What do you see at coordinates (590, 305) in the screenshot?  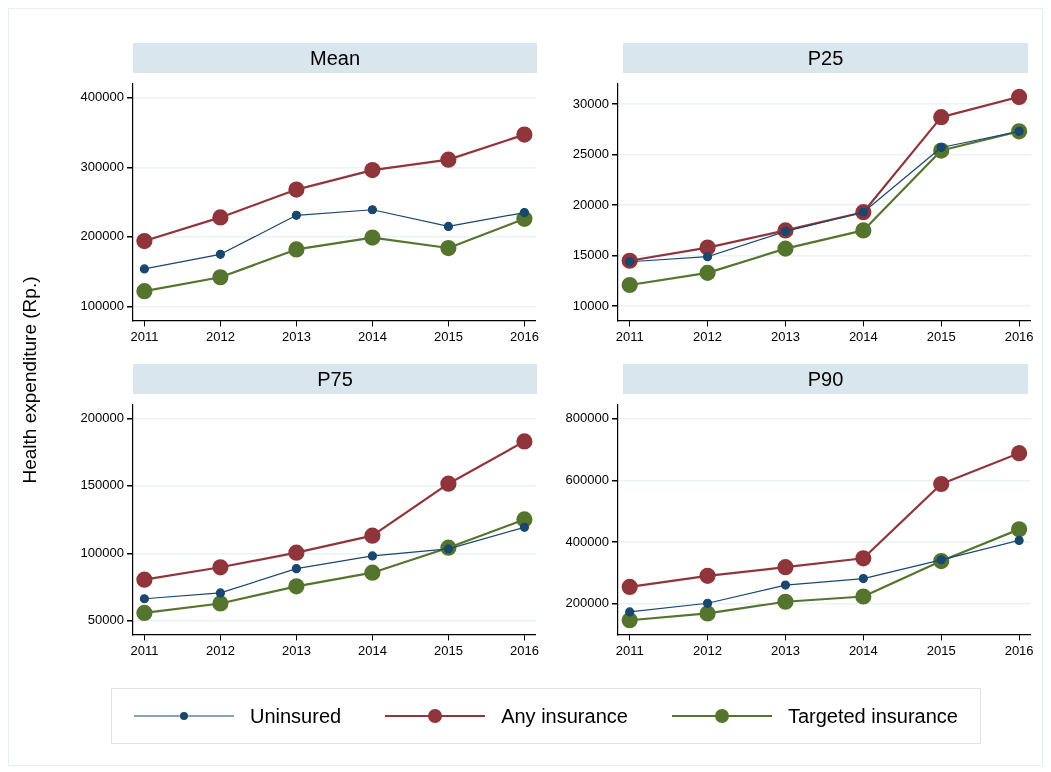 I see `y-tick-label: 10000` at bounding box center [590, 305].